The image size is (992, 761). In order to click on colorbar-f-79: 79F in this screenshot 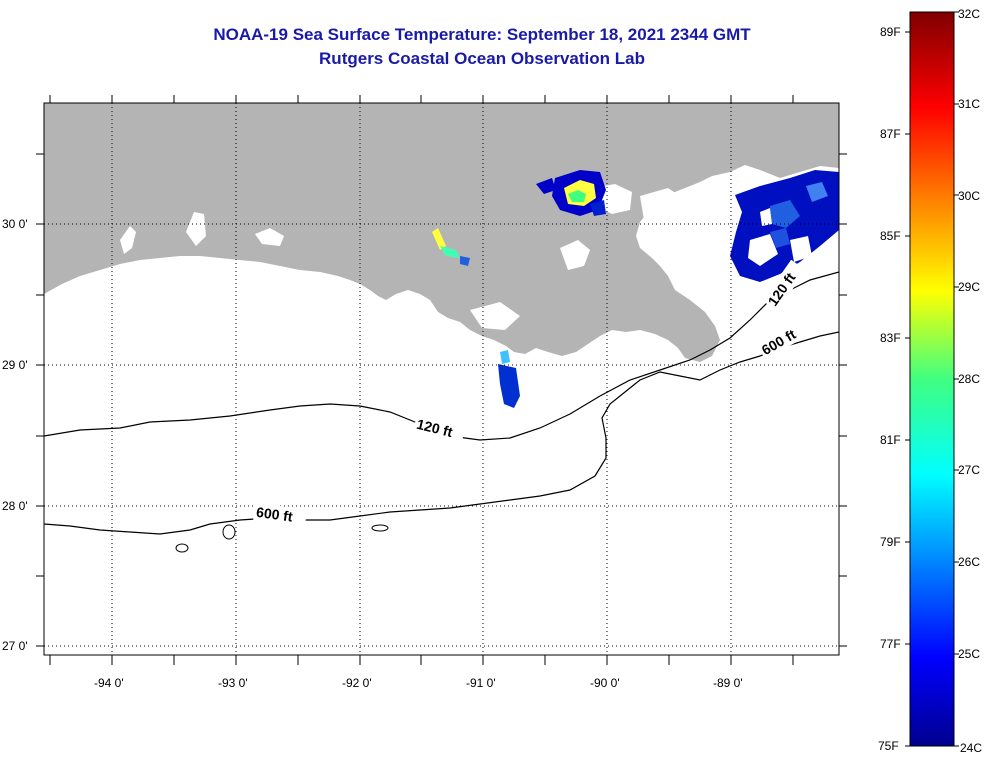, I will do `click(890, 542)`.